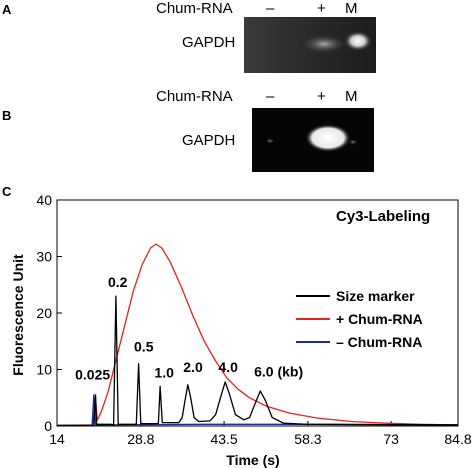 This screenshot has height=468, width=474. I want to click on panel-a-sample-label: Chum-RNA, so click(194, 8).